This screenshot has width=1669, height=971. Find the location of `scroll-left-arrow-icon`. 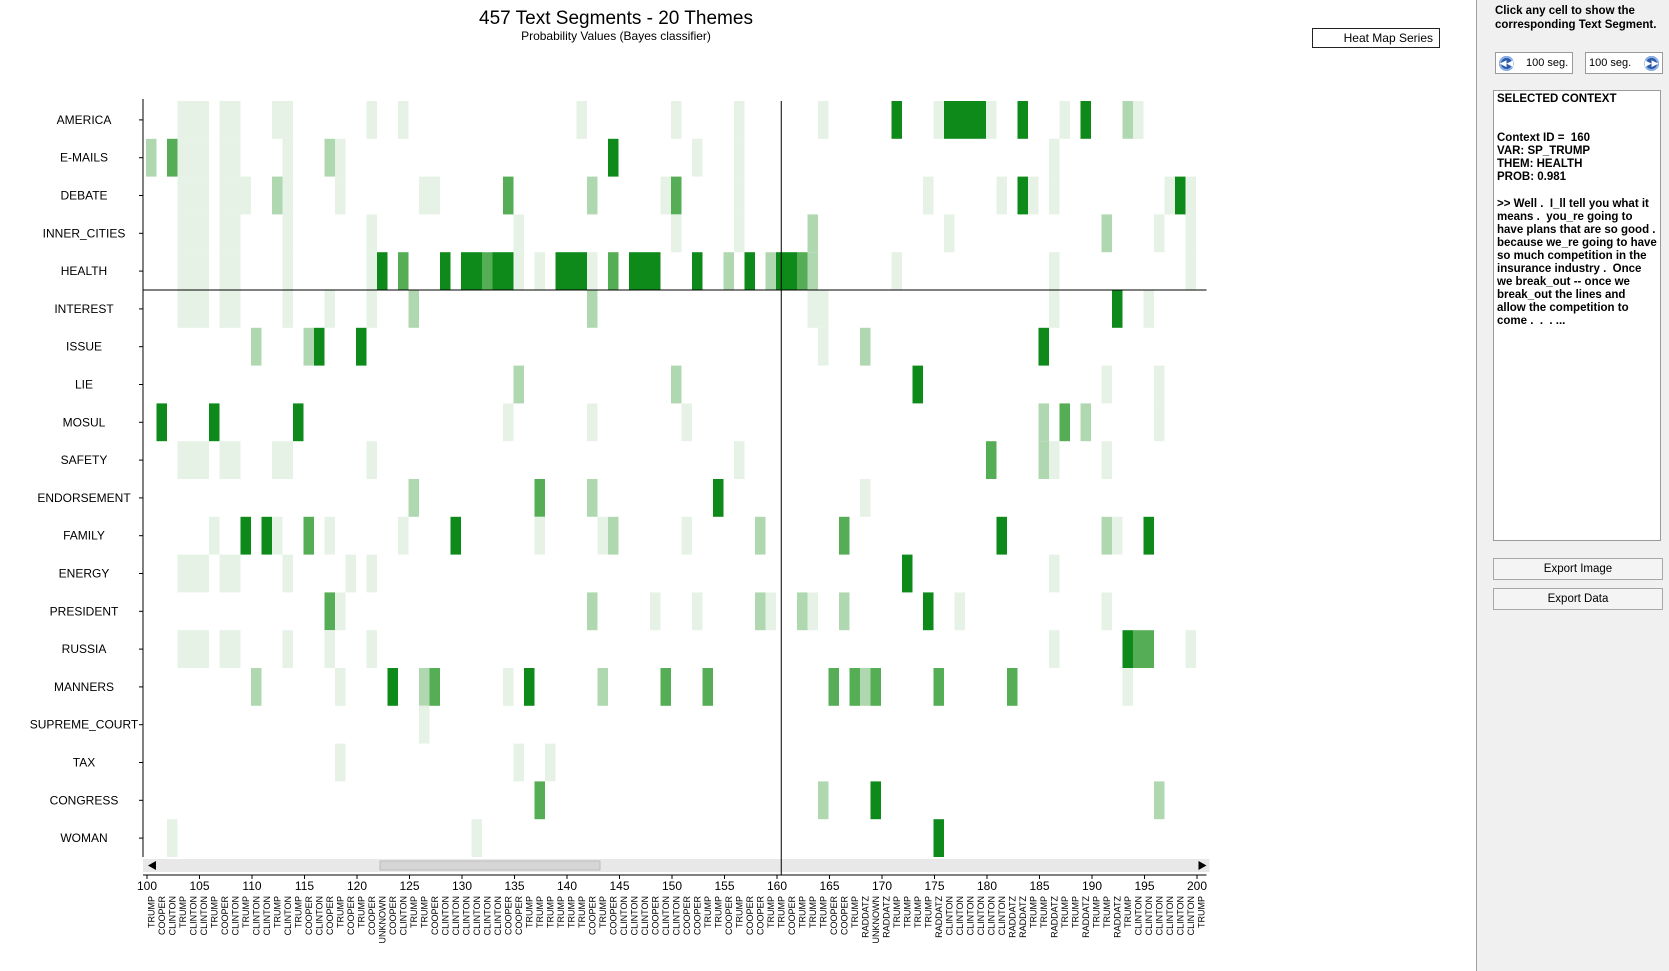

scroll-left-arrow-icon is located at coordinates (152, 865).